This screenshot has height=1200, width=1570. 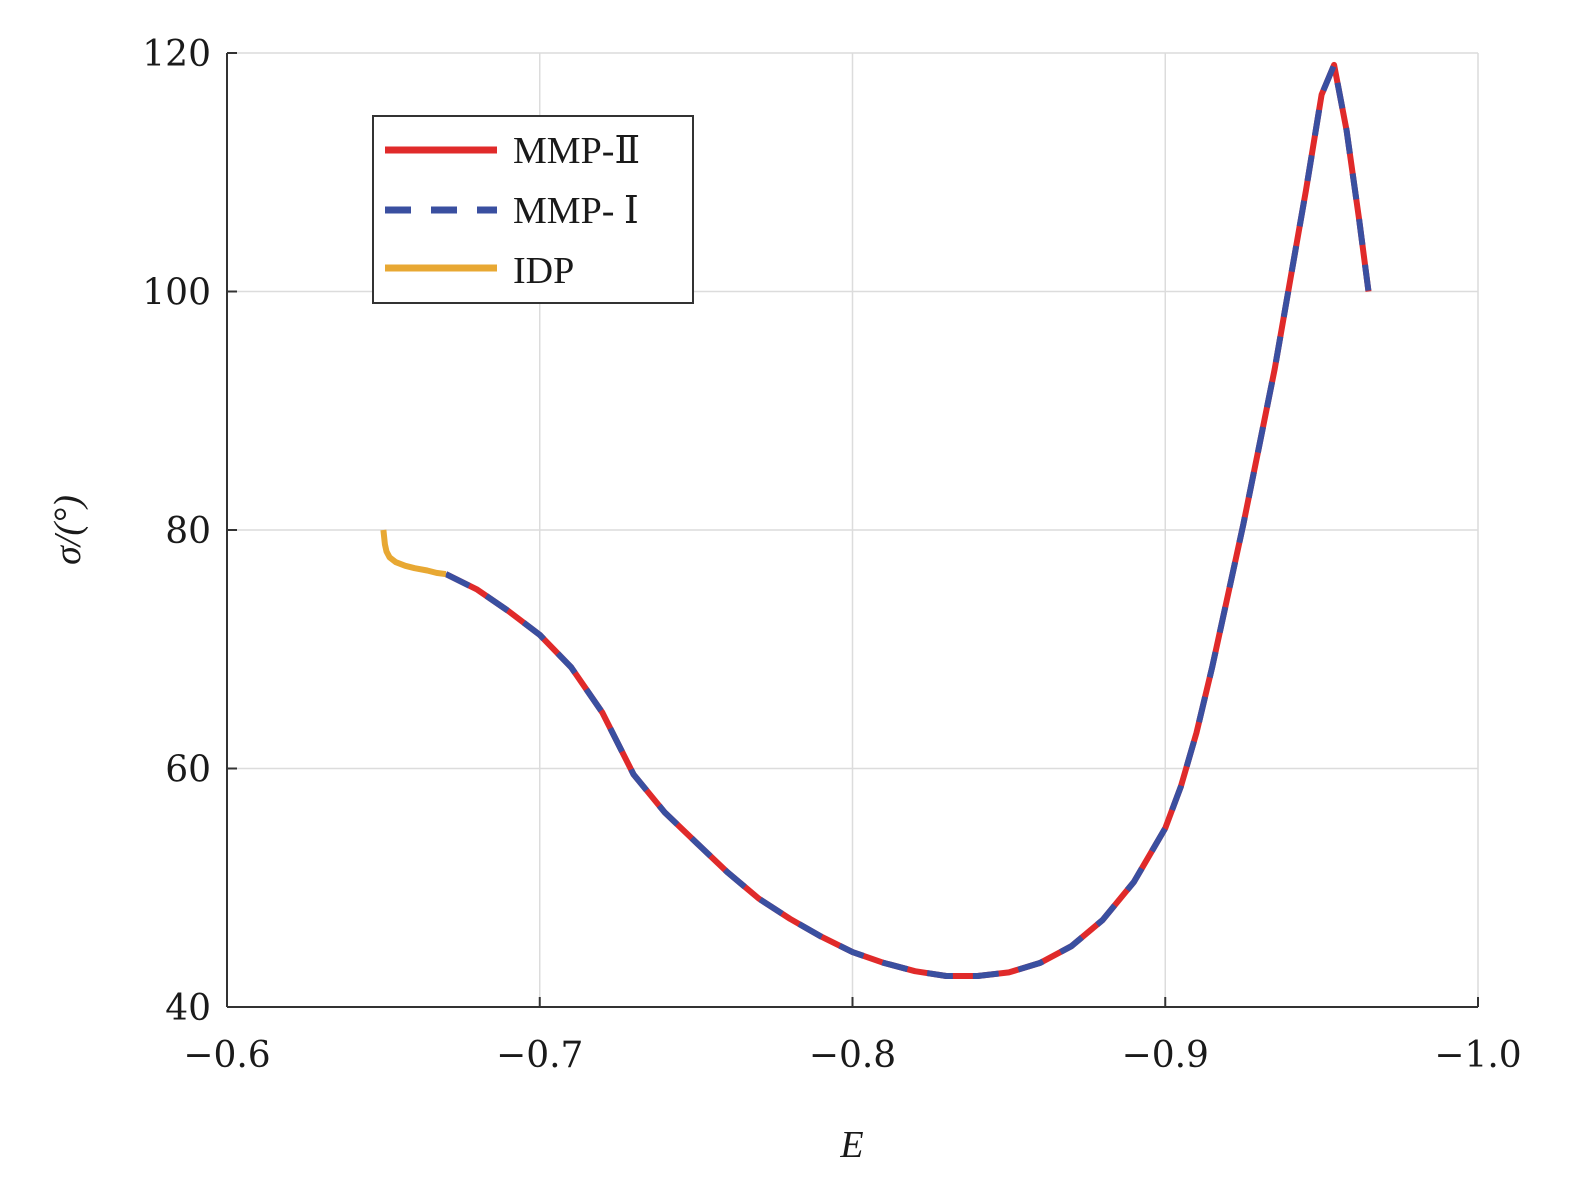 I want to click on legend: MMP-Ⅱ MMP- Ⅰ IDP, so click(x=533, y=209).